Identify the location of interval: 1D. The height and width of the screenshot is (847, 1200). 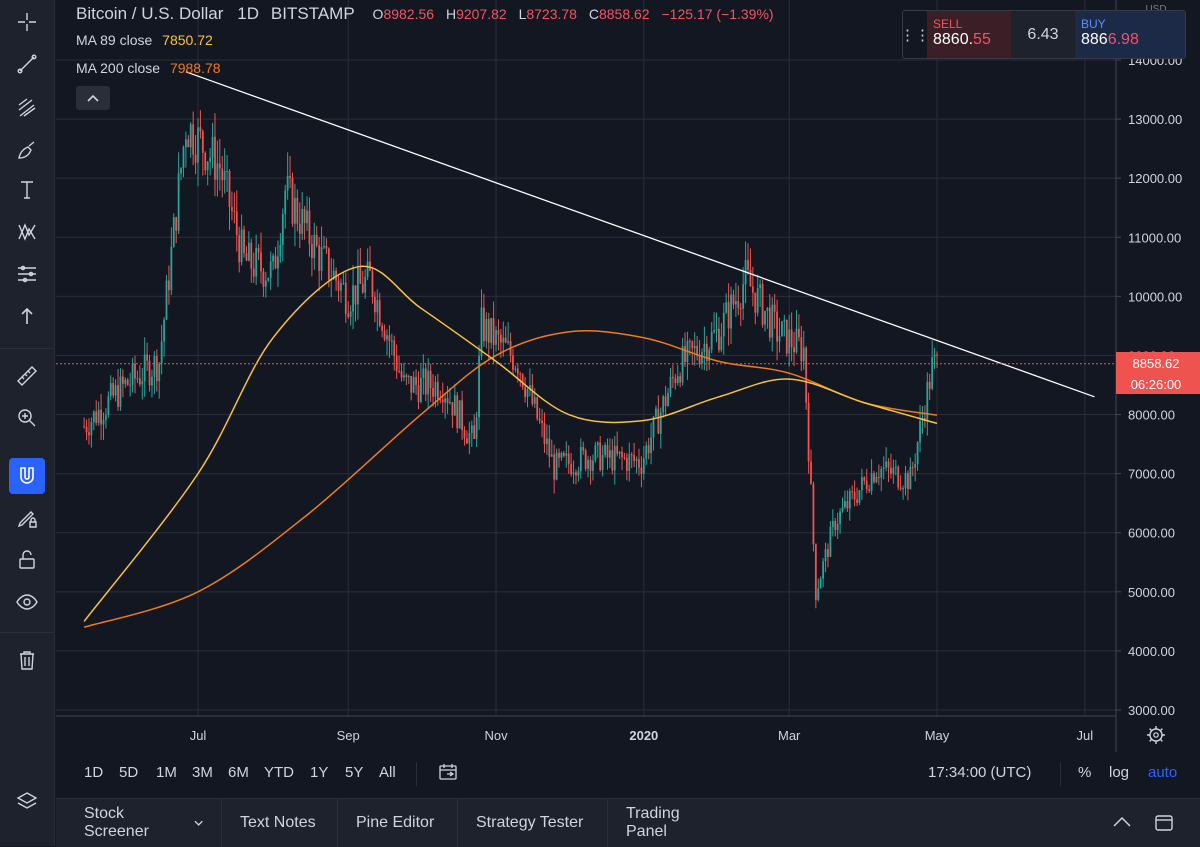
(248, 13).